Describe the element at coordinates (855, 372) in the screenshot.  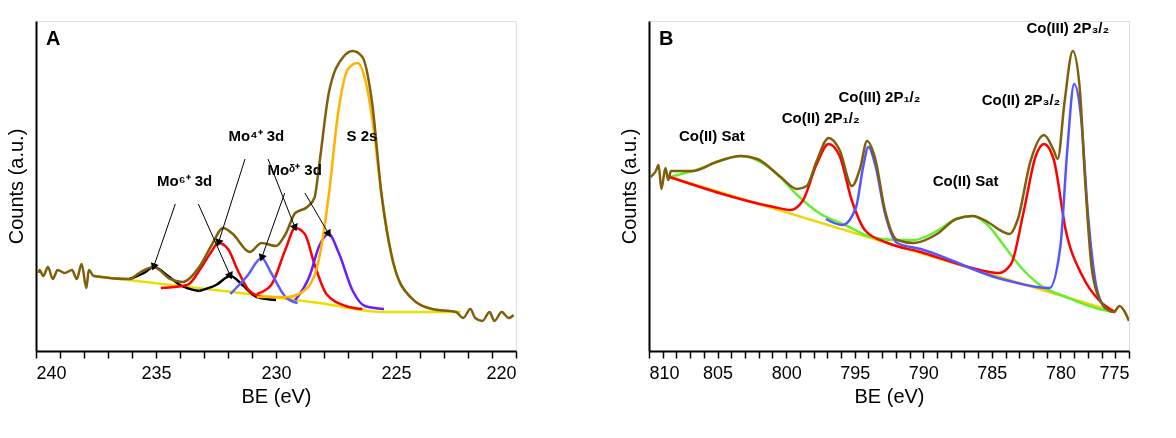
I see `x-tick-label: 795` at that location.